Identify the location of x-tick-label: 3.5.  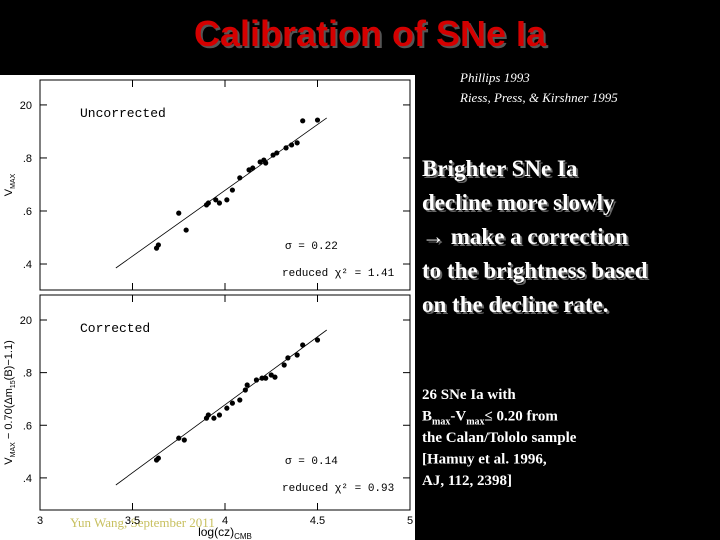
(132, 521).